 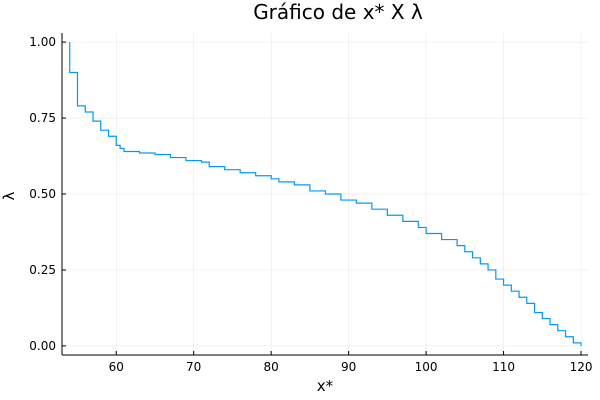 I want to click on x-tick-label: 70, so click(x=193, y=367).